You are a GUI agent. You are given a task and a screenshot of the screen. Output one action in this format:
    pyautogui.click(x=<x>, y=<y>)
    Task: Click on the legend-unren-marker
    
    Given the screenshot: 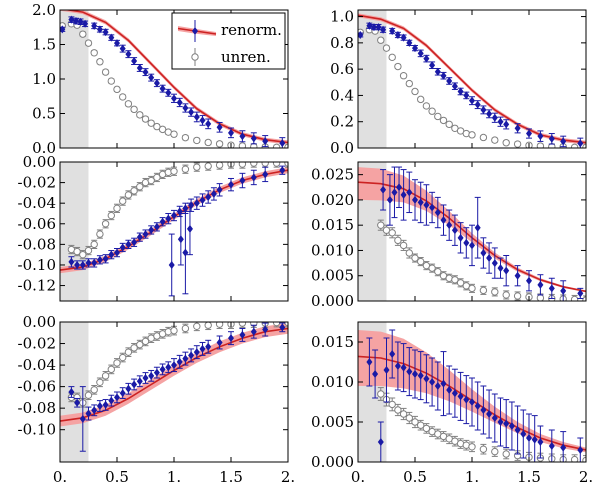 What is the action you would take?
    pyautogui.click(x=195, y=57)
    